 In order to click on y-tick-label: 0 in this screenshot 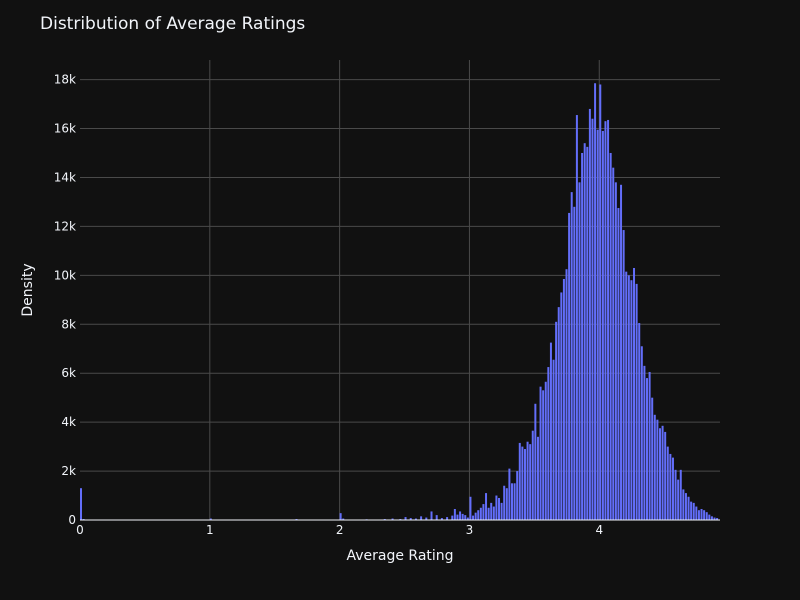, I will do `click(72, 520)`.